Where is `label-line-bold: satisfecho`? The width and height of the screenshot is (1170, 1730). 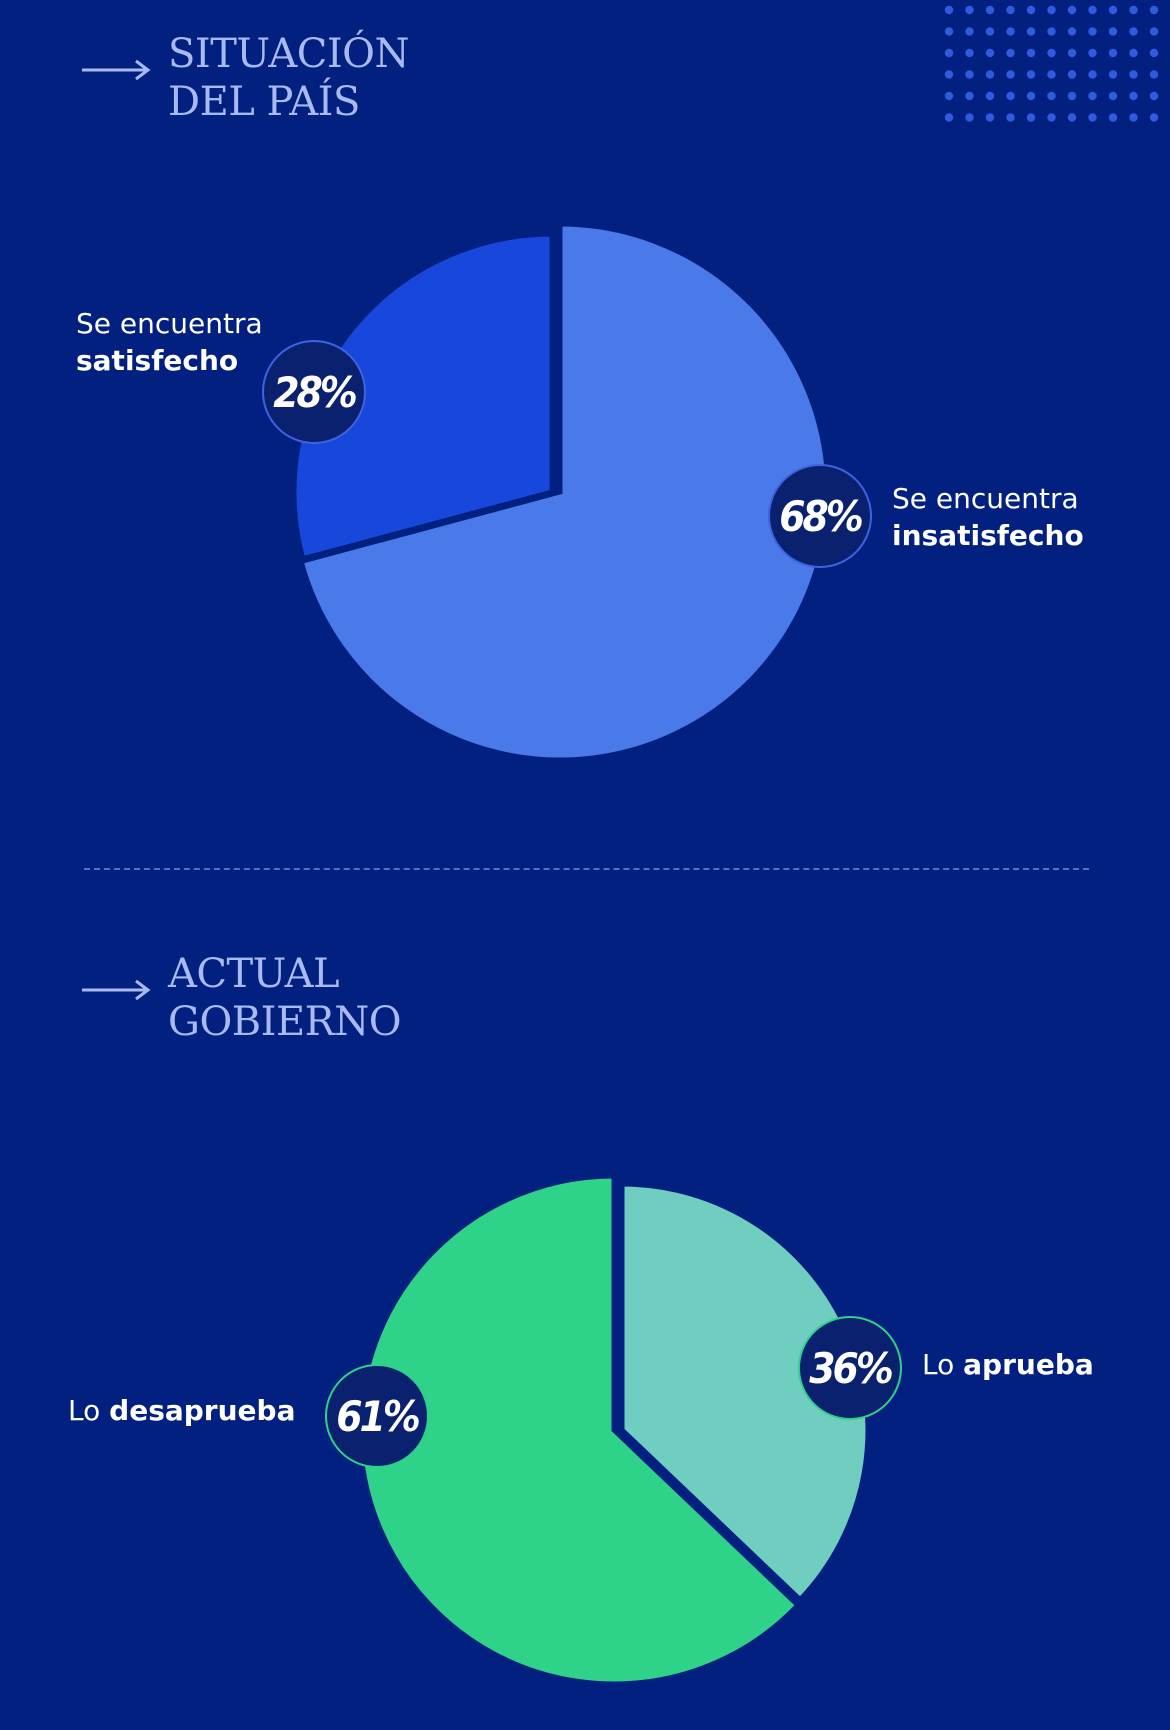 label-line-bold: satisfecho is located at coordinates (157, 360).